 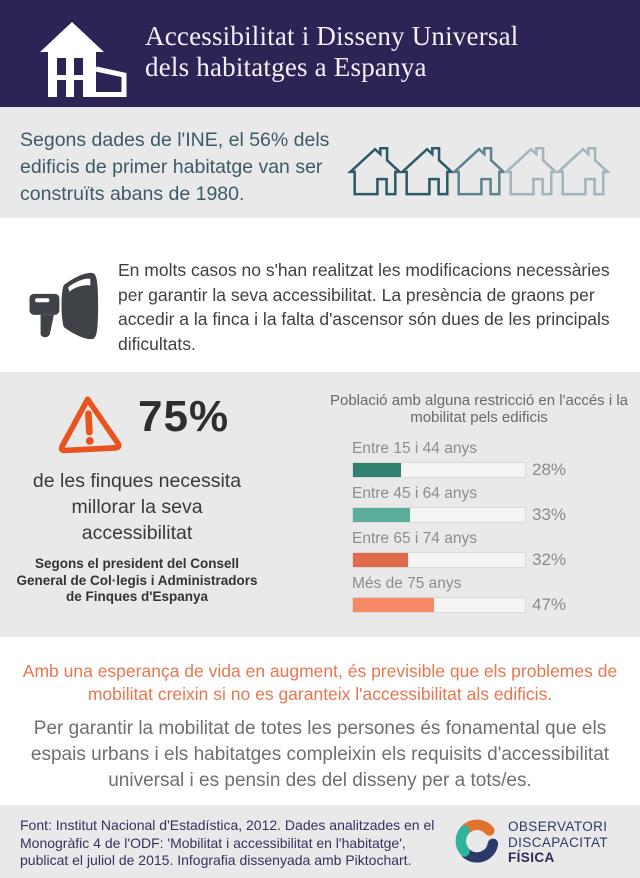 I want to click on logo-text-line1: OBSERVATORI, so click(x=558, y=826).